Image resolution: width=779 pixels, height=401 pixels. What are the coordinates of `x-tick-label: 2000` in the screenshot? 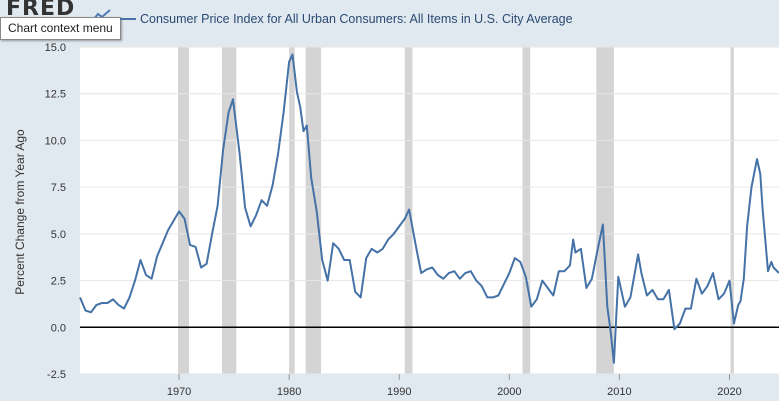 It's located at (509, 392).